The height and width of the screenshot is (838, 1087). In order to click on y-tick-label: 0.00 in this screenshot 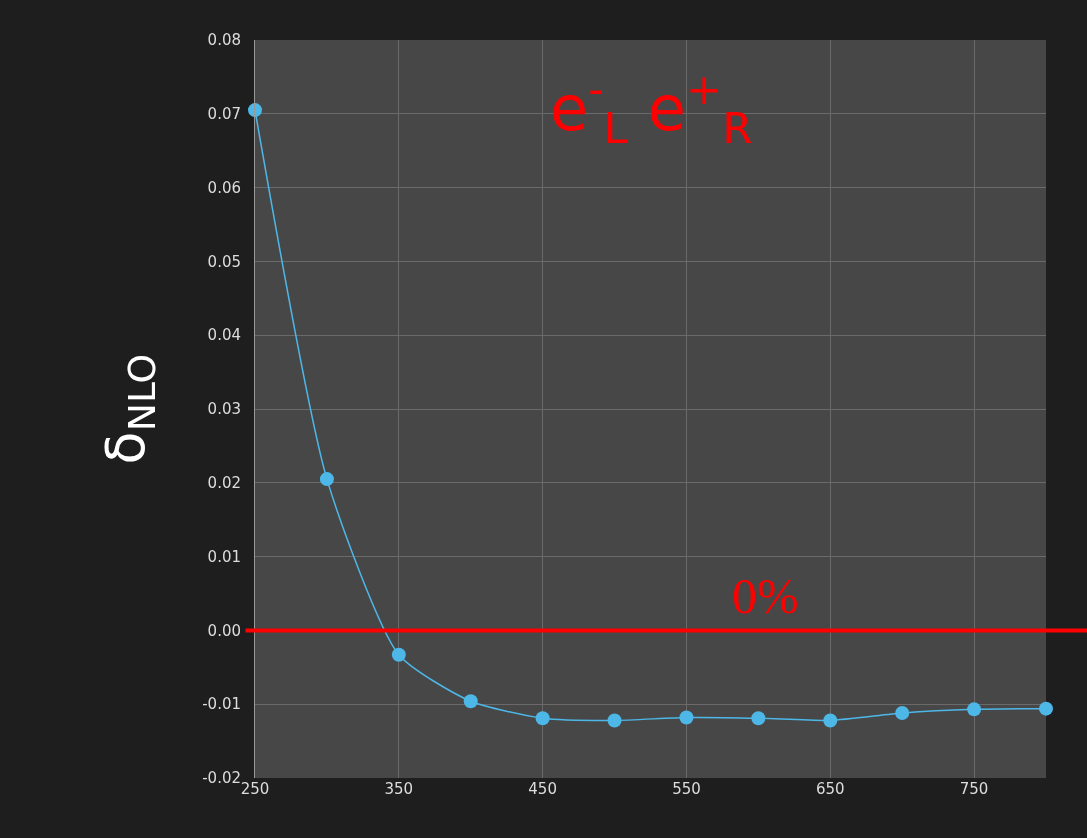, I will do `click(224, 630)`.